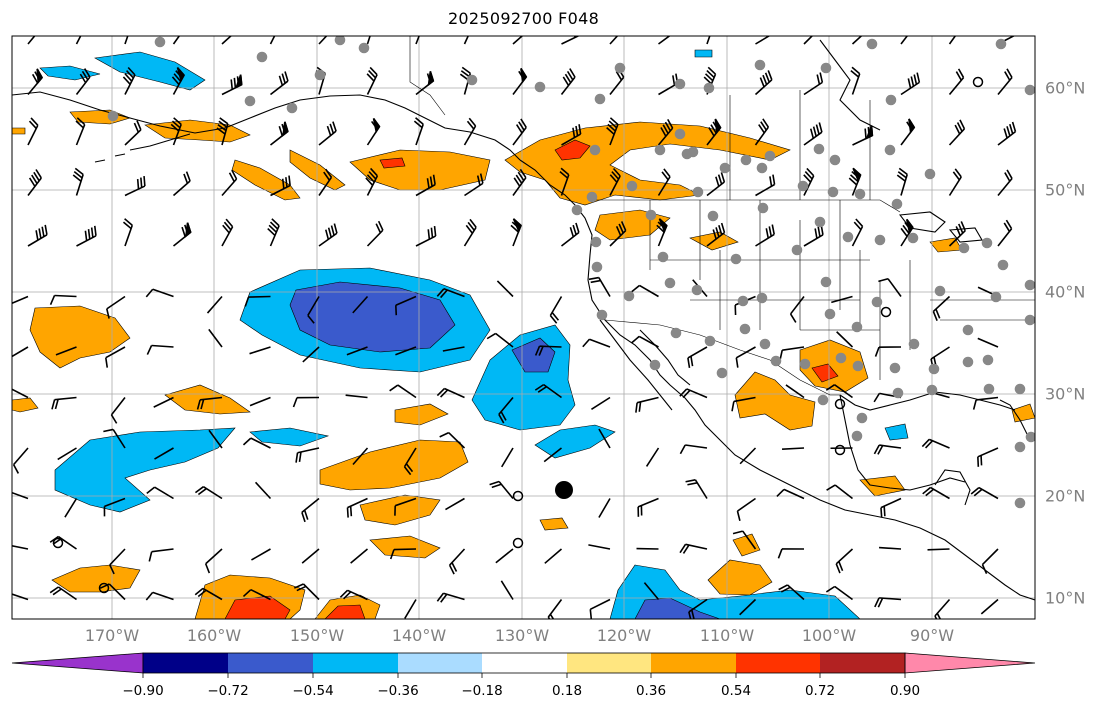 This screenshot has height=712, width=1105. I want to click on colorbar-tick-label: 0.54, so click(736, 691).